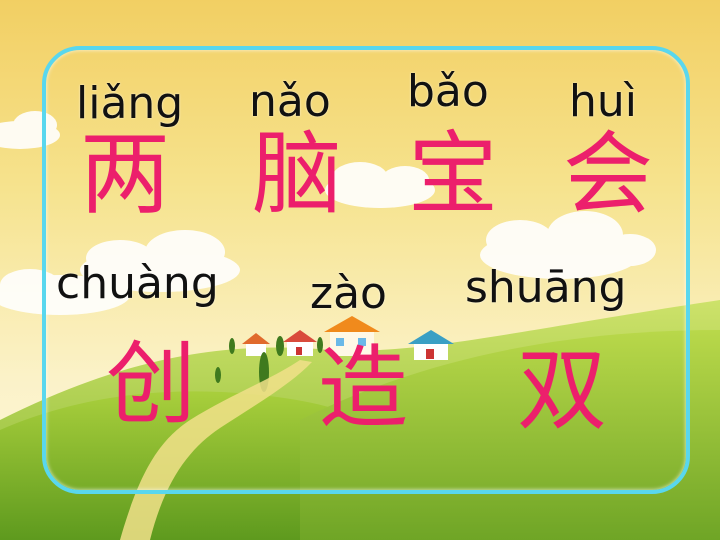  What do you see at coordinates (137, 283) in the screenshot?
I see `pinyin-chuang: chuàng` at bounding box center [137, 283].